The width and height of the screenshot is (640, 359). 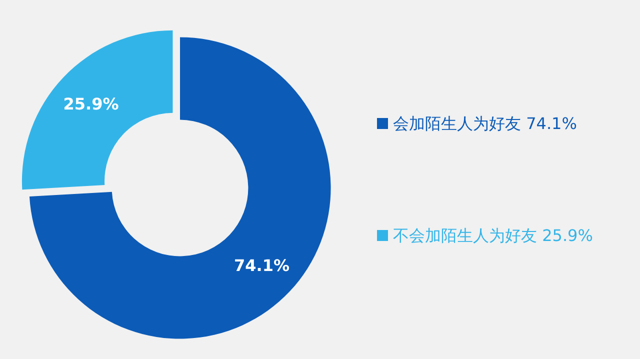 What do you see at coordinates (91, 104) in the screenshot?
I see `data-label: 25.9%` at bounding box center [91, 104].